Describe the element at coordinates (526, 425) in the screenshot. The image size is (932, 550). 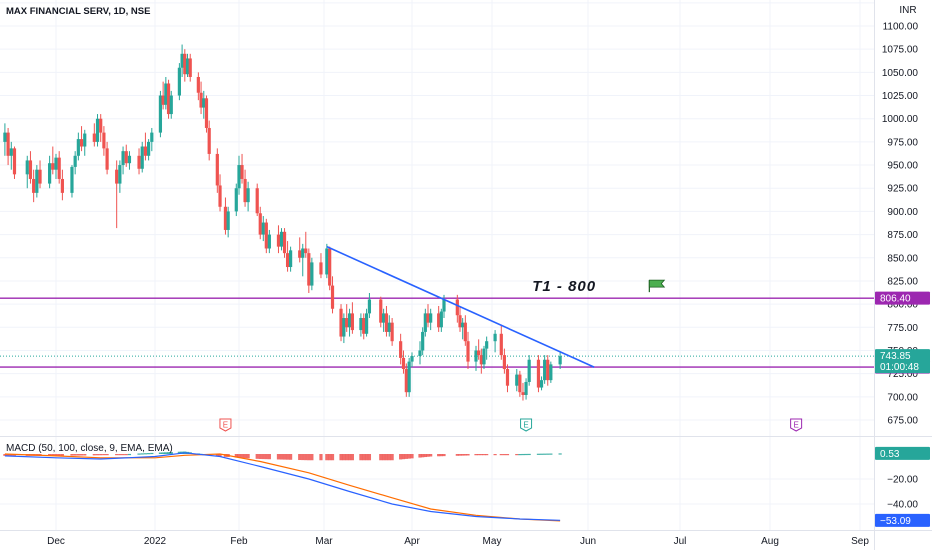
I see `earnings-marker-shape` at that location.